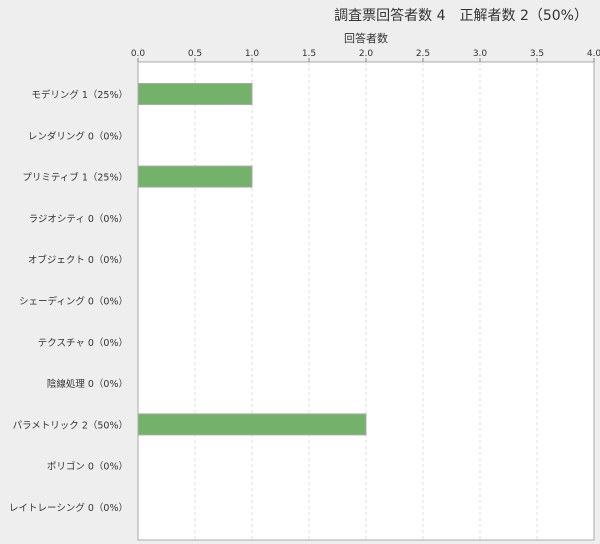 This screenshot has height=544, width=600. I want to click on x-tick-label: 3.0, so click(480, 54).